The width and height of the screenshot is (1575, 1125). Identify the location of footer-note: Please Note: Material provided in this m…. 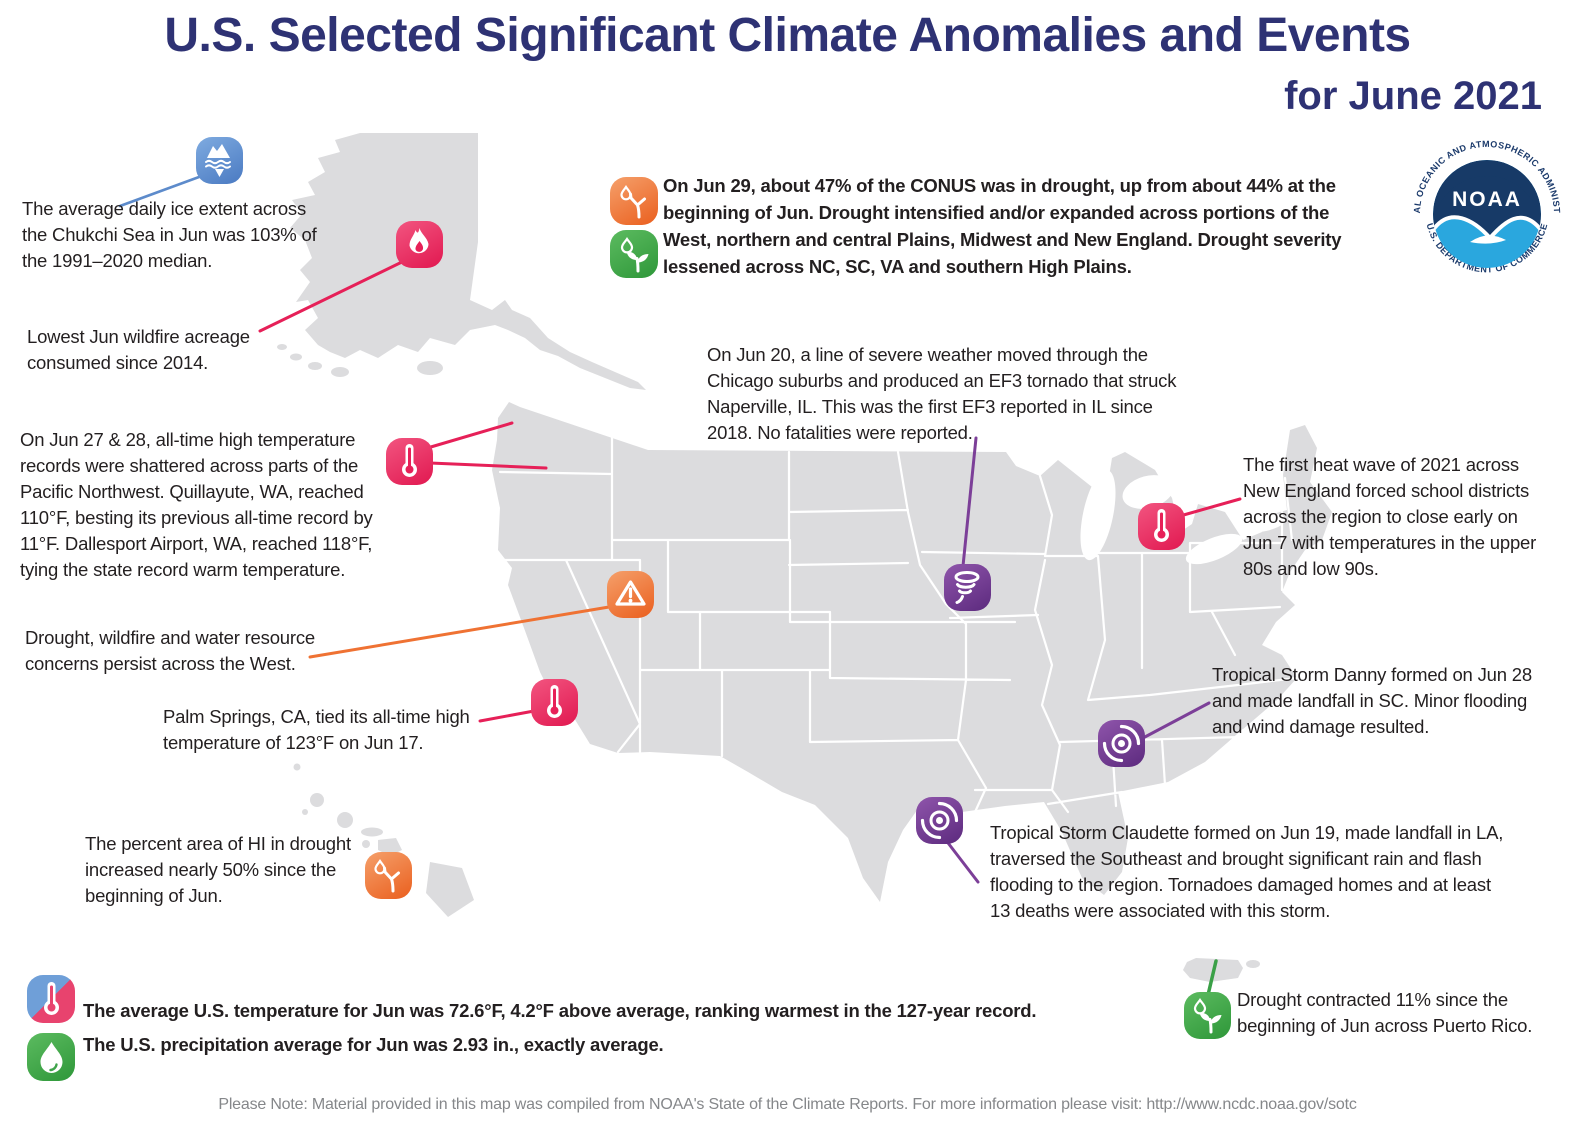
(787, 1104).